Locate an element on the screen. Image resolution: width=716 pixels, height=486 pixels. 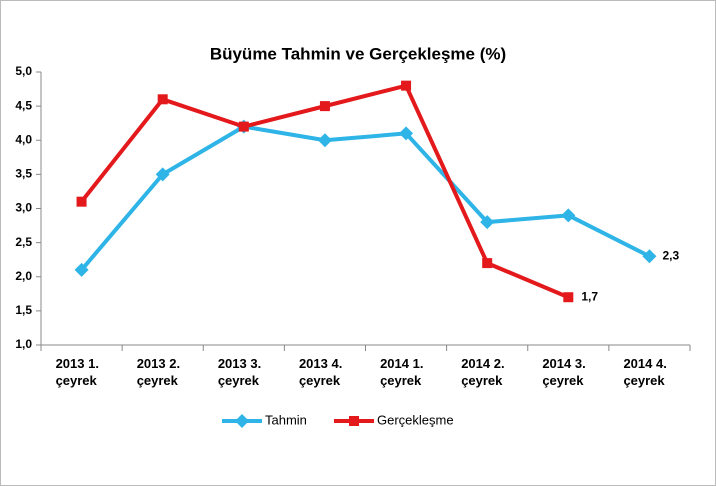
x-tick-label: 2013 1. çeyrek is located at coordinates (77, 372).